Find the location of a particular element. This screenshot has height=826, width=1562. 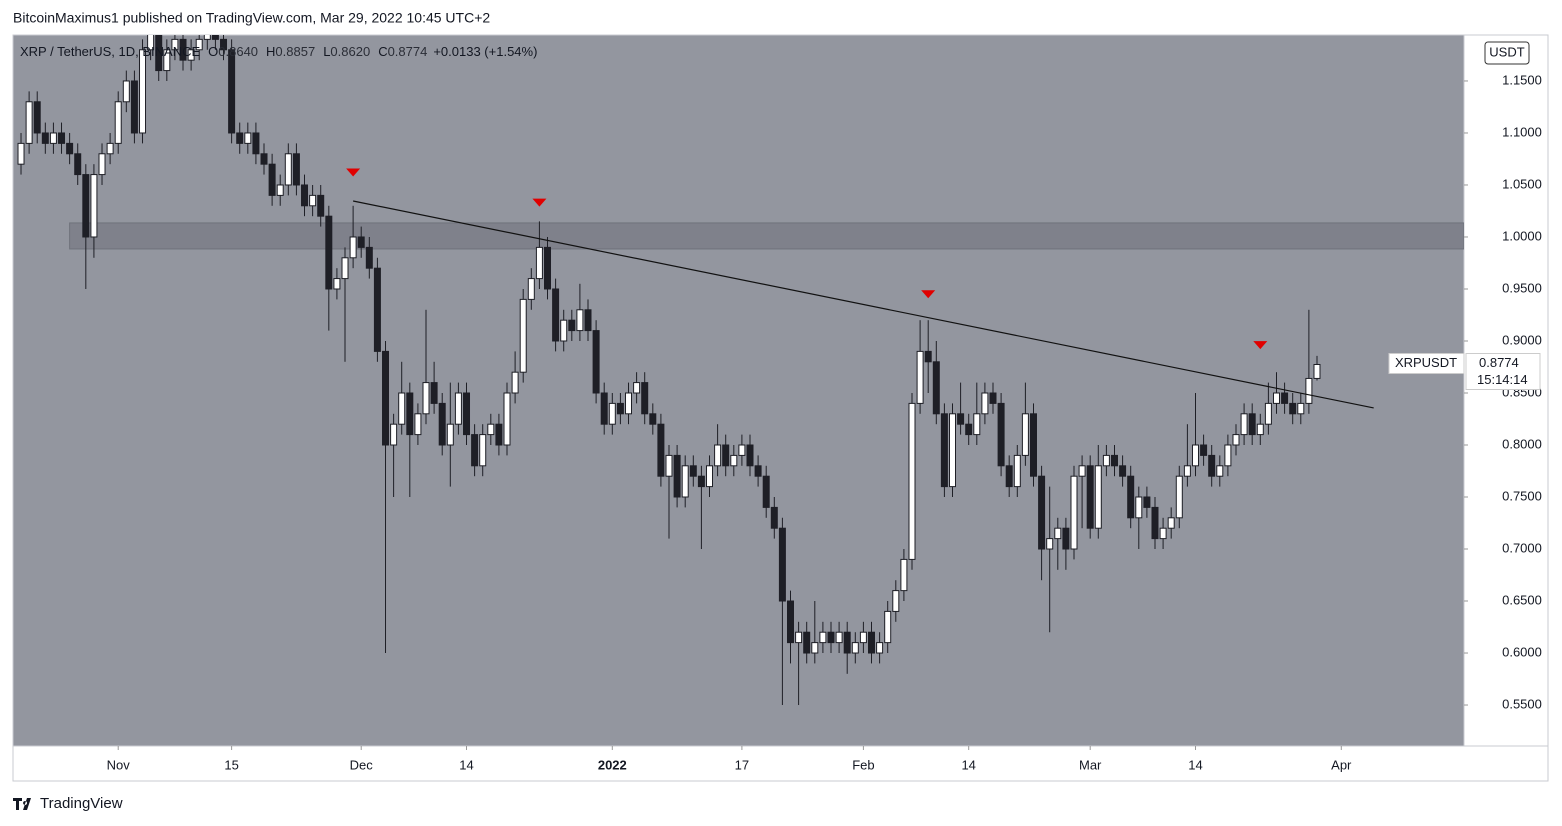

y-tick-label: 0.7500 is located at coordinates (1522, 495).